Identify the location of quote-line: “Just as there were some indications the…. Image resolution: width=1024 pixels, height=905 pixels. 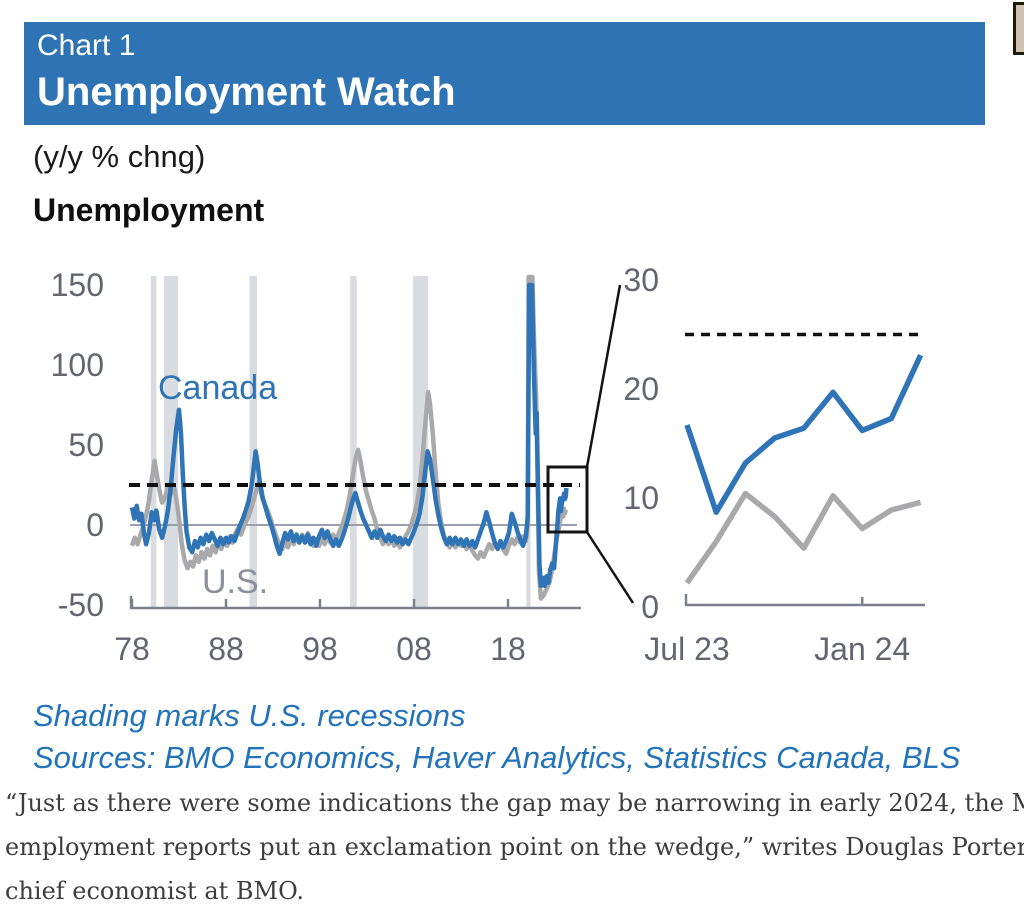
(514, 803).